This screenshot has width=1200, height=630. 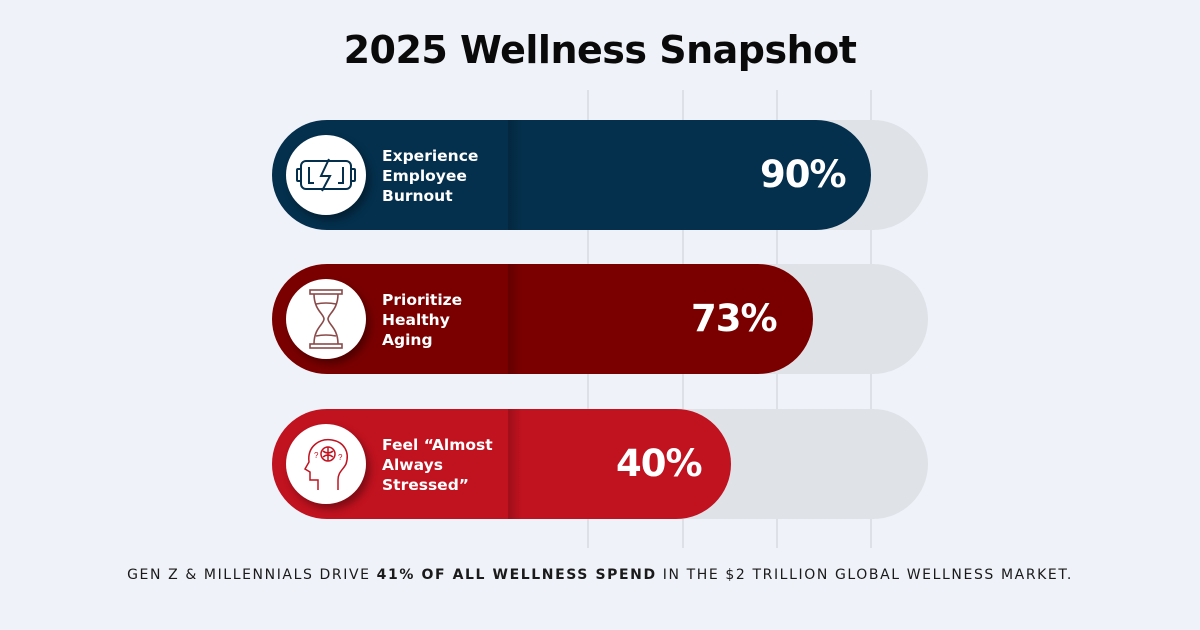 I want to click on bar-label: Feel “Almost Always Stressed”, so click(x=437, y=465).